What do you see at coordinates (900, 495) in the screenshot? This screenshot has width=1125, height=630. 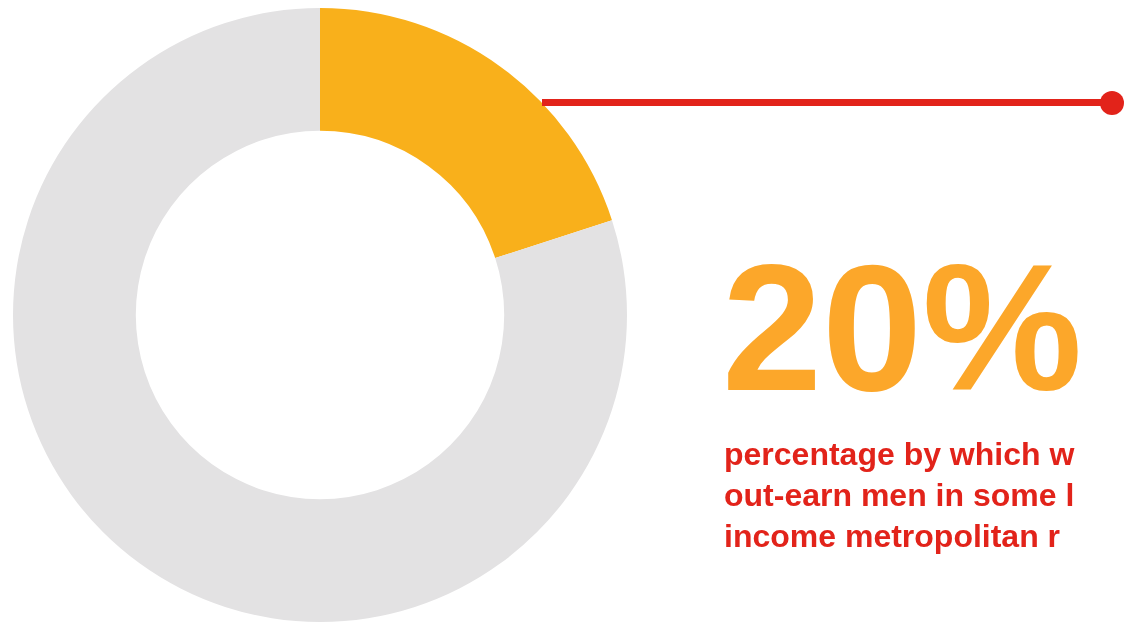 I see `text: percentage by which w out-earn men in some l income metropolitan r` at bounding box center [900, 495].